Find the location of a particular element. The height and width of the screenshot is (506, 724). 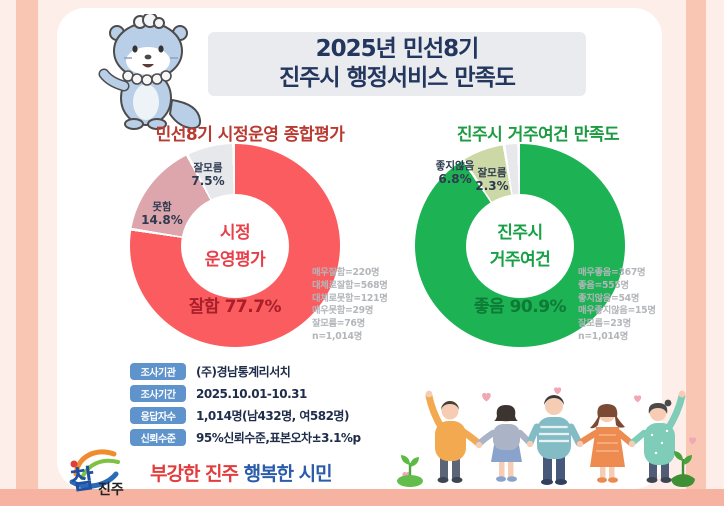

survey-label-badge: 신뢰수준 is located at coordinates (158, 437).